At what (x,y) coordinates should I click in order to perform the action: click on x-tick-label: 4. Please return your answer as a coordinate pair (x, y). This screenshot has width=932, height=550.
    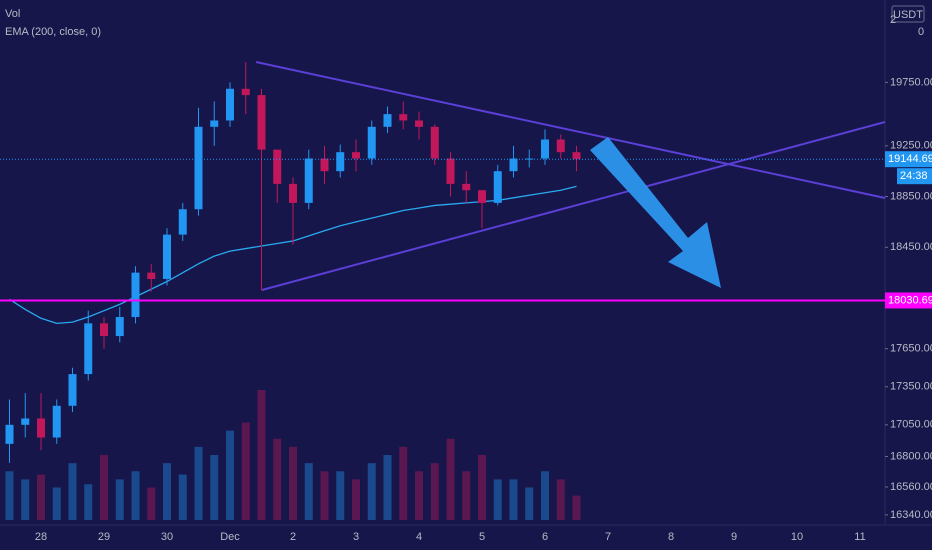
    Looking at the image, I should click on (419, 537).